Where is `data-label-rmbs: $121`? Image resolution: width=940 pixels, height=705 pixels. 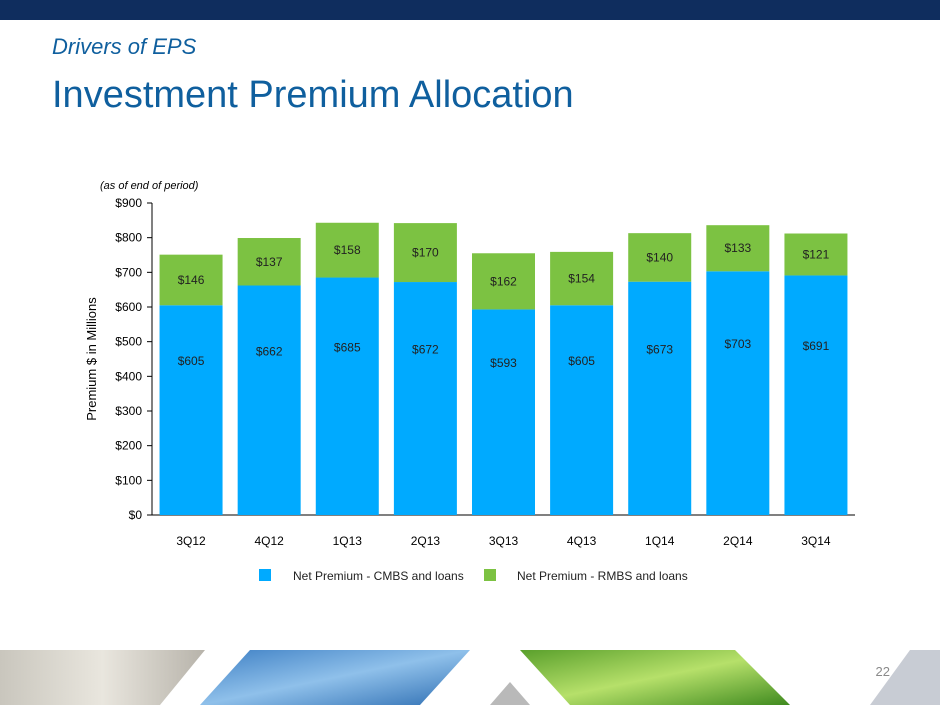 data-label-rmbs: $121 is located at coordinates (816, 254).